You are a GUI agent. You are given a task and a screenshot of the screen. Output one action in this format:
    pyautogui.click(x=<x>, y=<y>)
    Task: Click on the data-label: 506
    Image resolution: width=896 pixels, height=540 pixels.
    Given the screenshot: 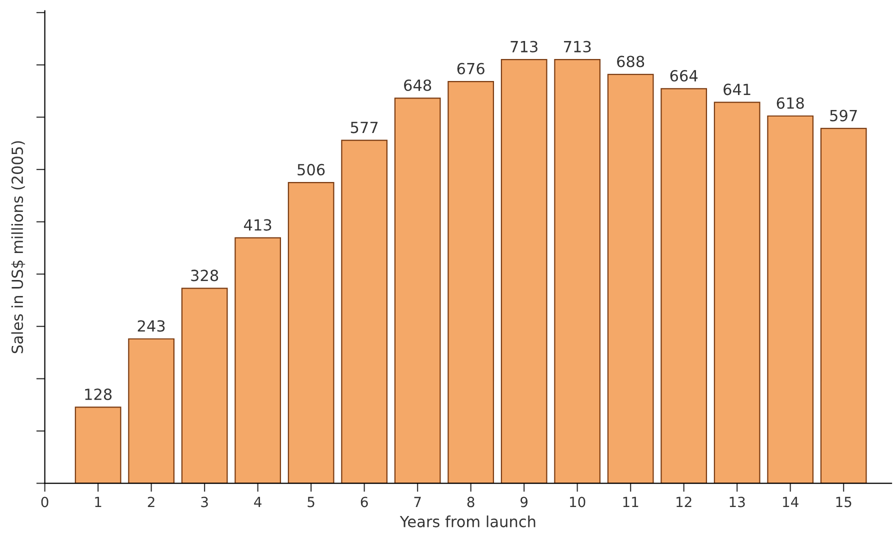 What is the action you would take?
    pyautogui.click(x=311, y=170)
    